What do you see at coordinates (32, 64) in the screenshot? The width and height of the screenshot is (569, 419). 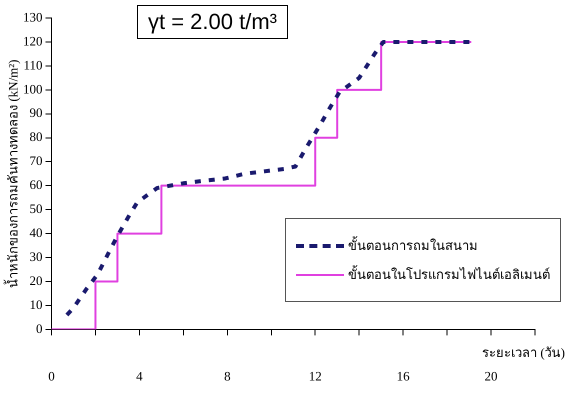 I see `y-tick-label: 110` at bounding box center [32, 64].